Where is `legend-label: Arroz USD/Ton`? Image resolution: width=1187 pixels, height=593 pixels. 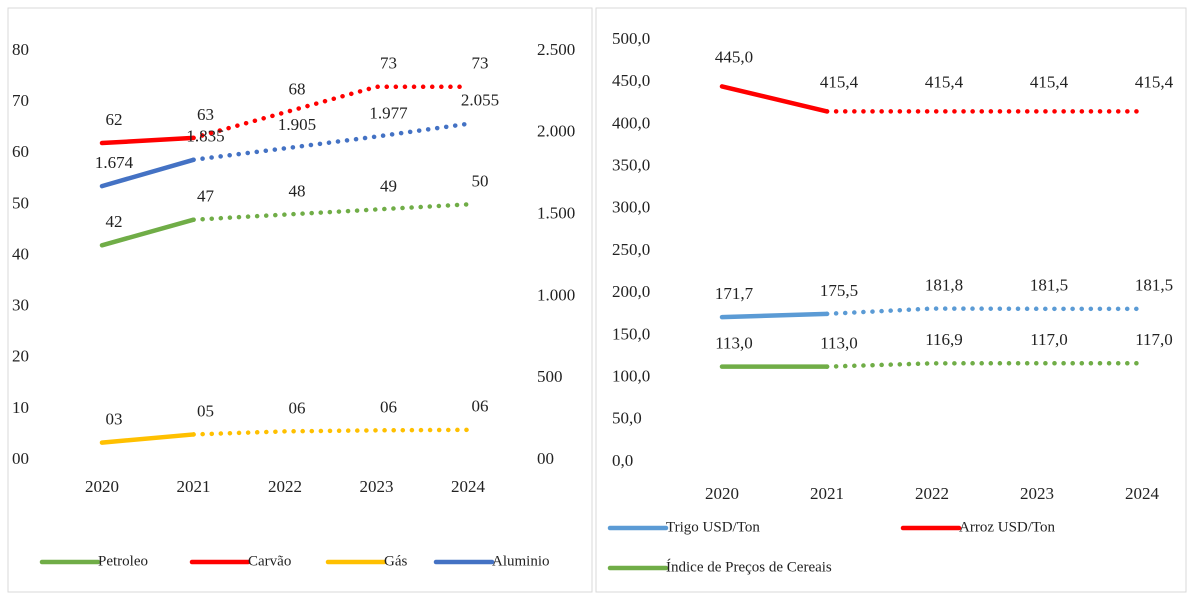 legend-label: Arroz USD/Ton is located at coordinates (1007, 527).